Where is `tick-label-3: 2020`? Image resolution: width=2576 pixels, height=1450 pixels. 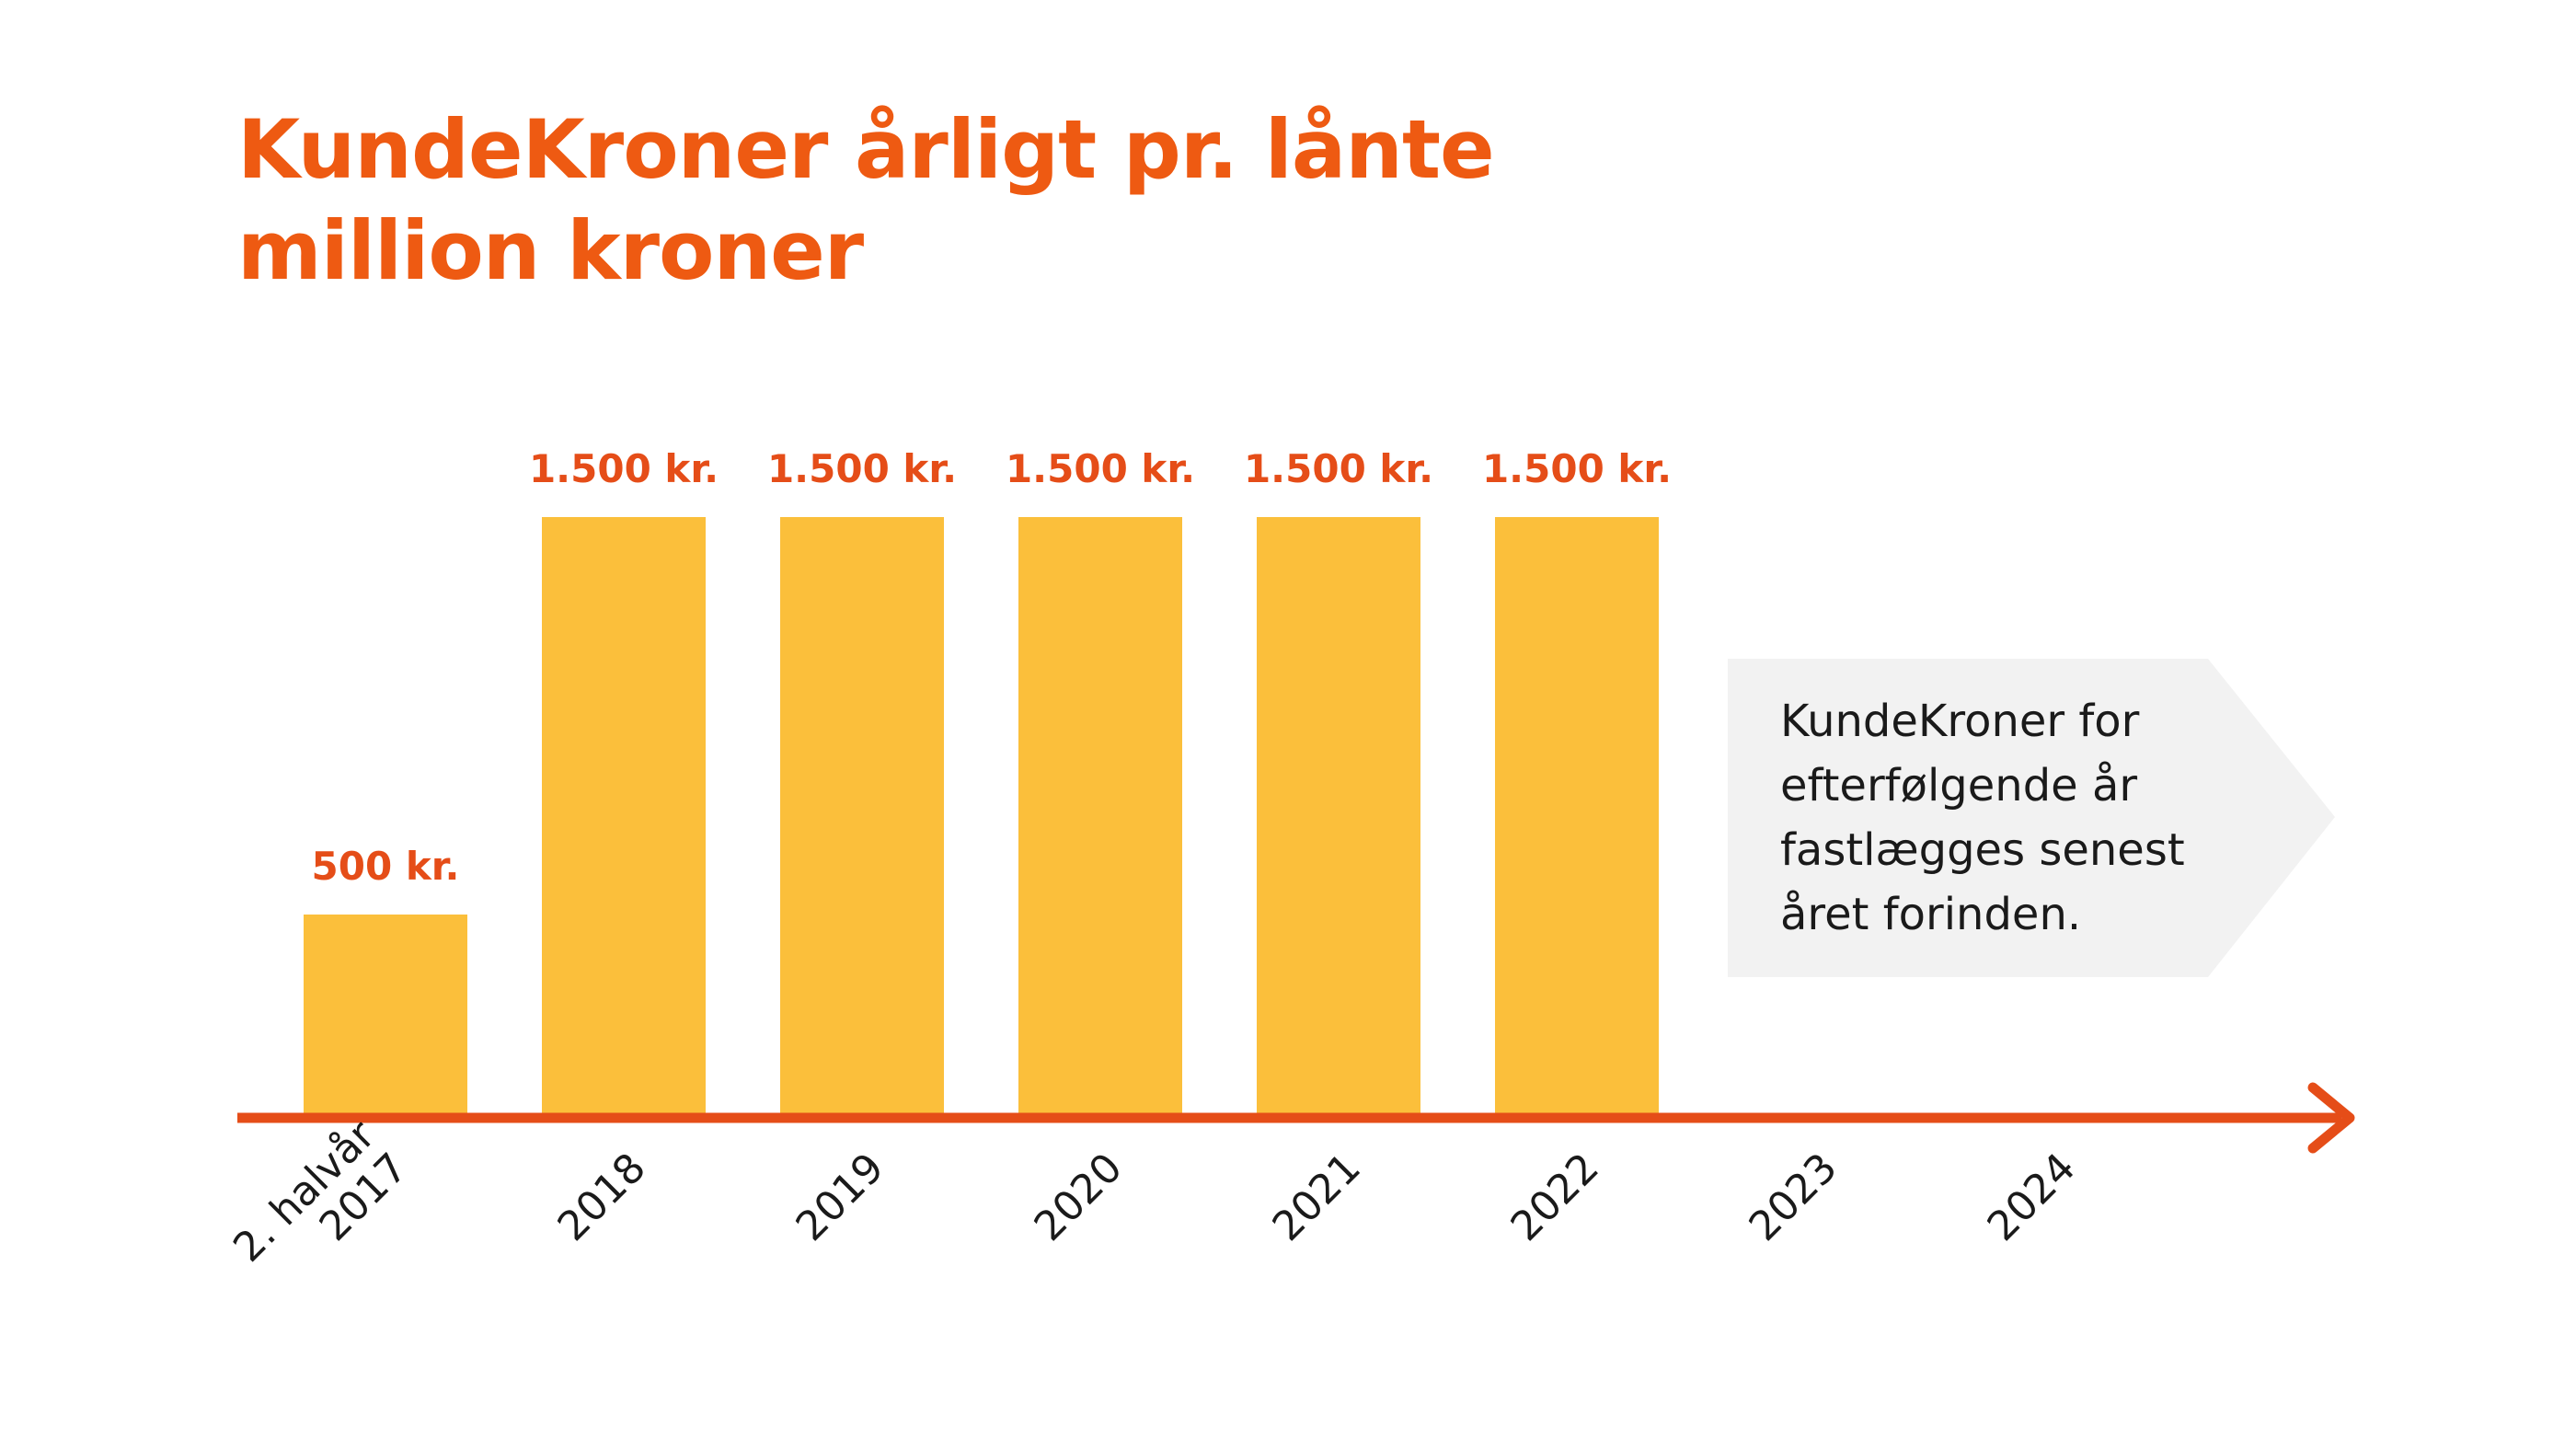
tick-label-3: 2020 is located at coordinates (1079, 1198).